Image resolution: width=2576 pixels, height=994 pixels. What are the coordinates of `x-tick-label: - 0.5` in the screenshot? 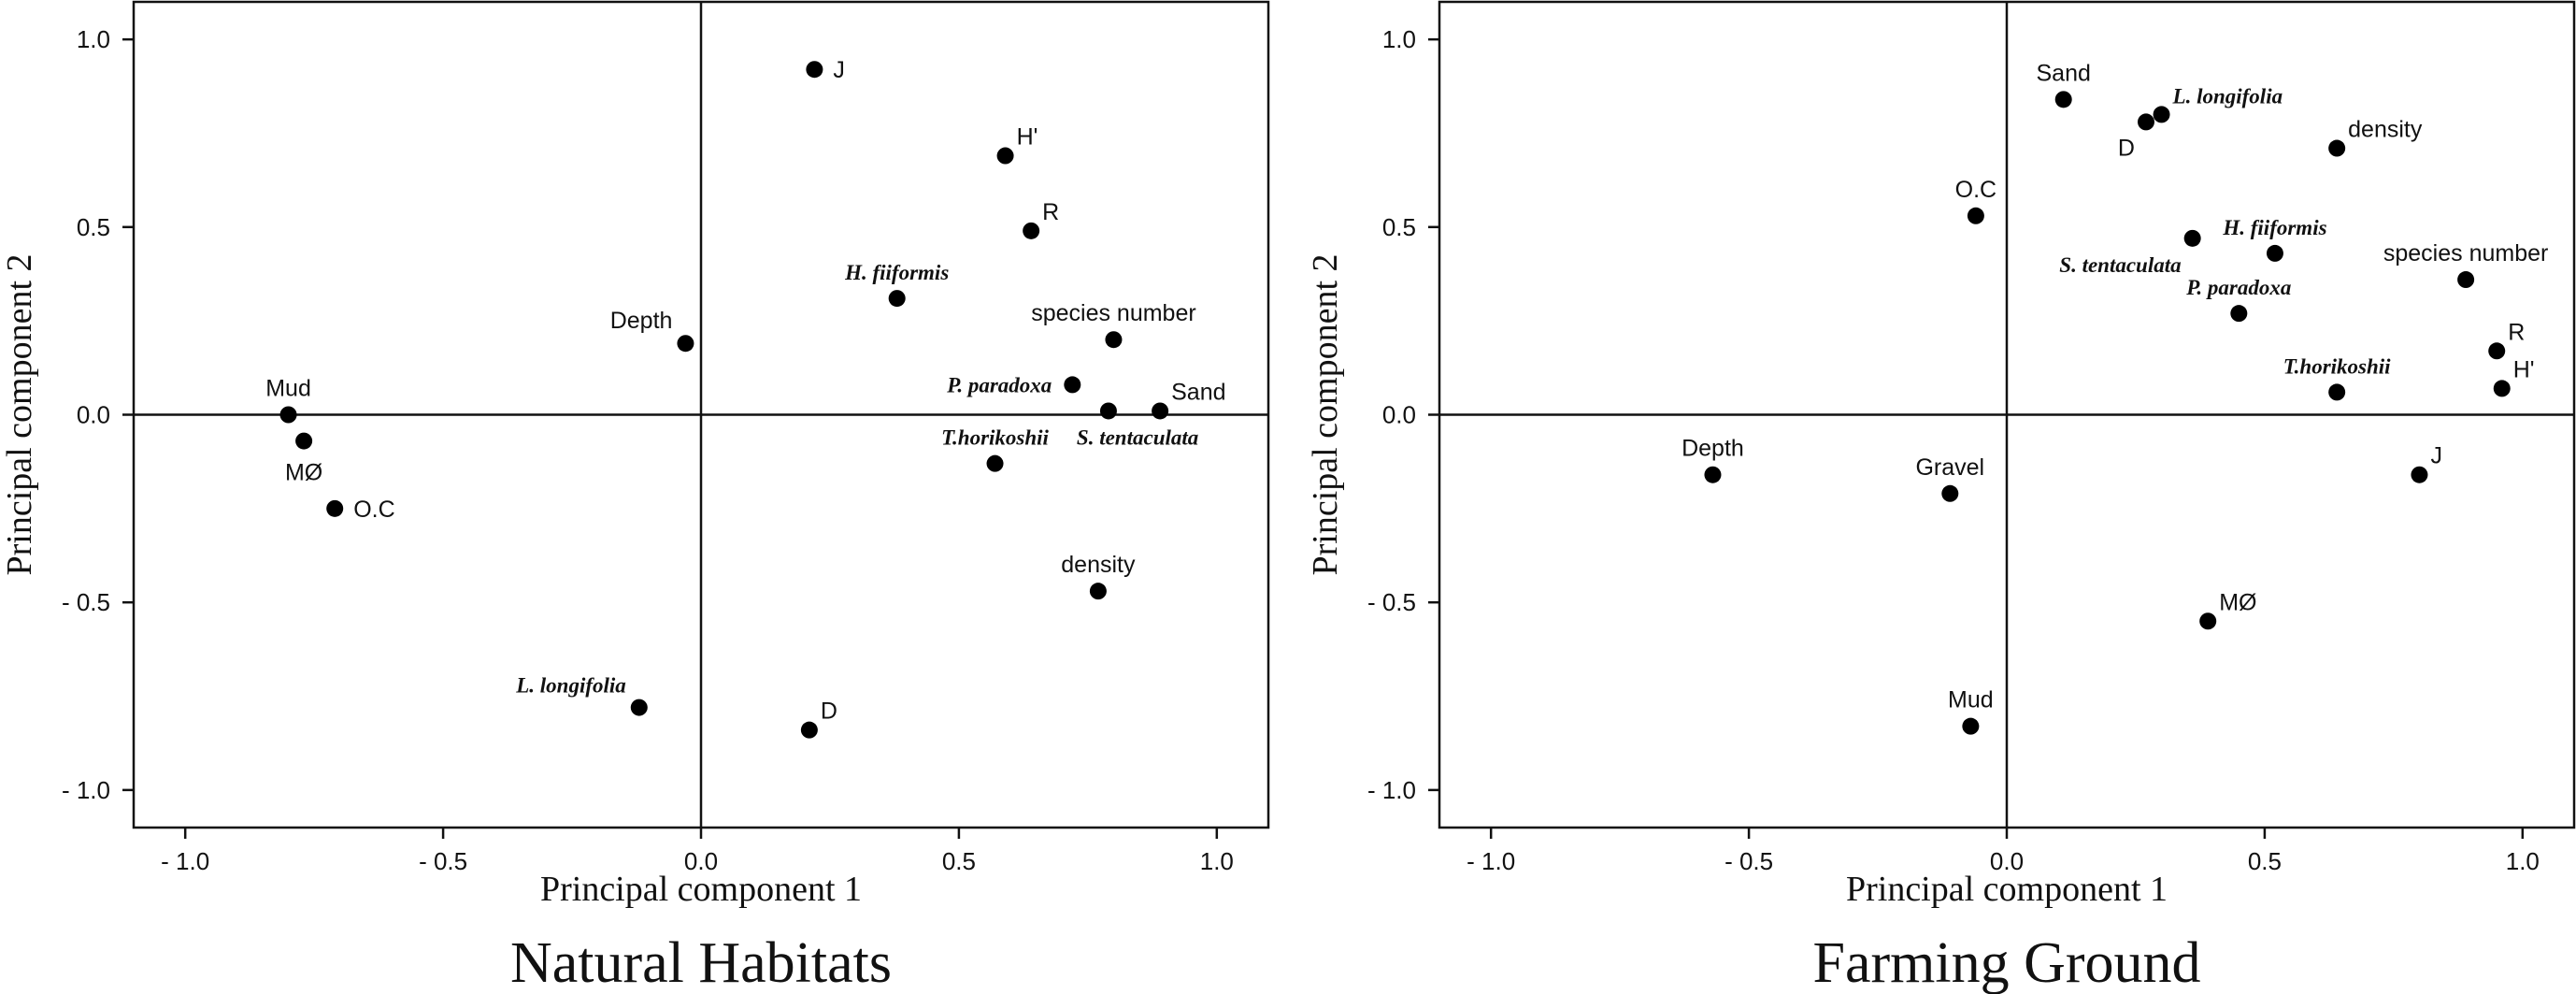 It's located at (1748, 861).